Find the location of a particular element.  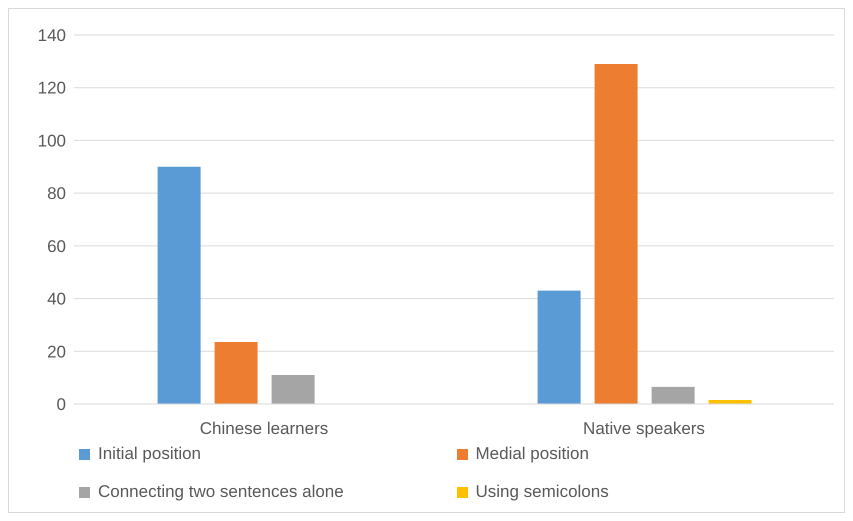

y-tick-label: 80 is located at coordinates (56, 194).